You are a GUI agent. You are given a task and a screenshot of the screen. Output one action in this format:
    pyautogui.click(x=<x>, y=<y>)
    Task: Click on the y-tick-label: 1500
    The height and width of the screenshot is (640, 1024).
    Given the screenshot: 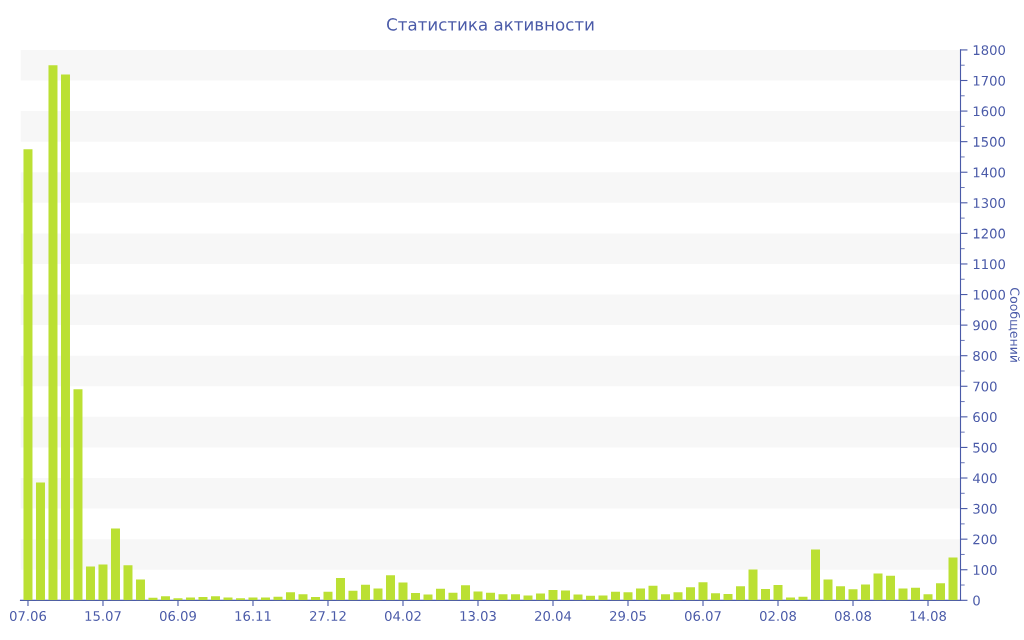 What is the action you would take?
    pyautogui.click(x=989, y=141)
    